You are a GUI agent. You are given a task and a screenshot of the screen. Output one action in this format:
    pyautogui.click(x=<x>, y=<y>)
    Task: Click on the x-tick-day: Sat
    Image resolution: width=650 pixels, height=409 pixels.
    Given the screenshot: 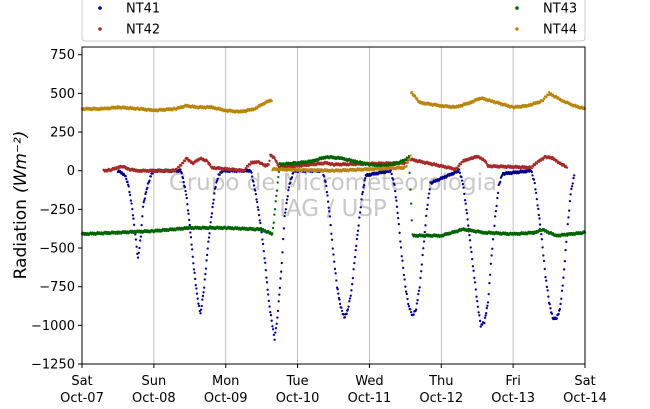 What is the action you would take?
    pyautogui.click(x=584, y=381)
    